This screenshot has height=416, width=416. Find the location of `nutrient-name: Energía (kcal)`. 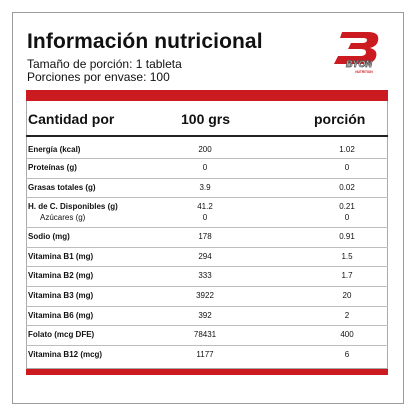

nutrient-name: Energía (kcal) is located at coordinates (54, 149).